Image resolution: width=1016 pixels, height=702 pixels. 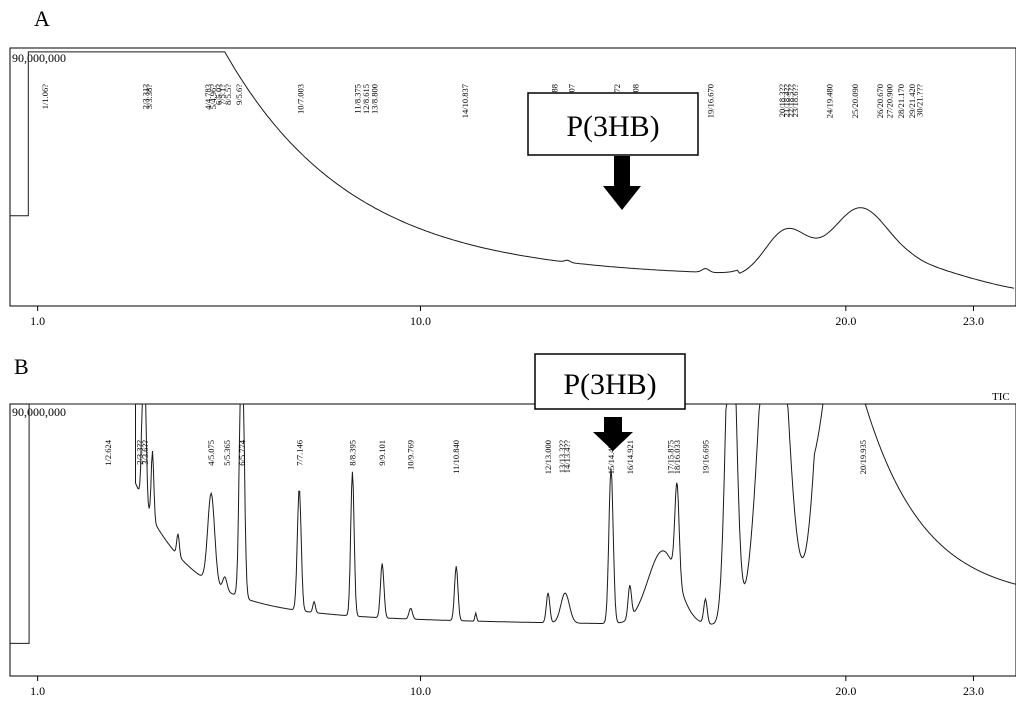 What do you see at coordinates (795, 101) in the screenshot?
I see `peak-label: 23/18.6??` at bounding box center [795, 101].